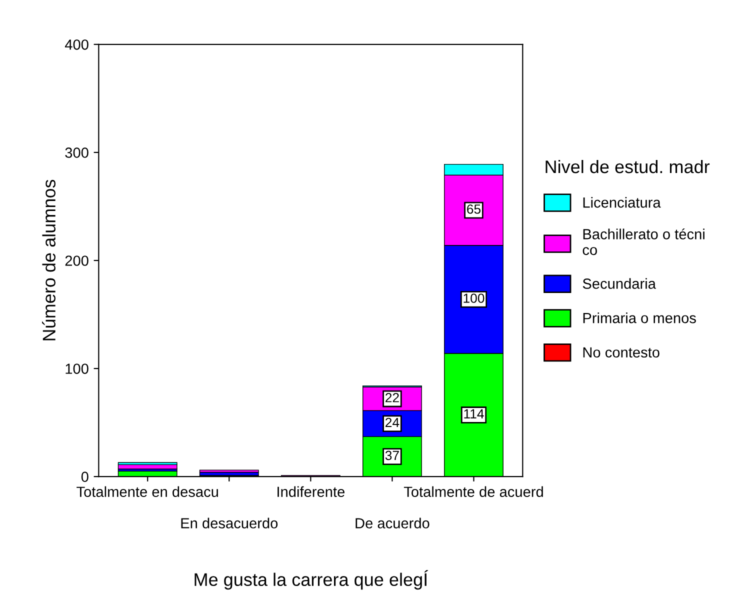  Describe the element at coordinates (76, 45) in the screenshot. I see `y-tick-label: 400` at that location.